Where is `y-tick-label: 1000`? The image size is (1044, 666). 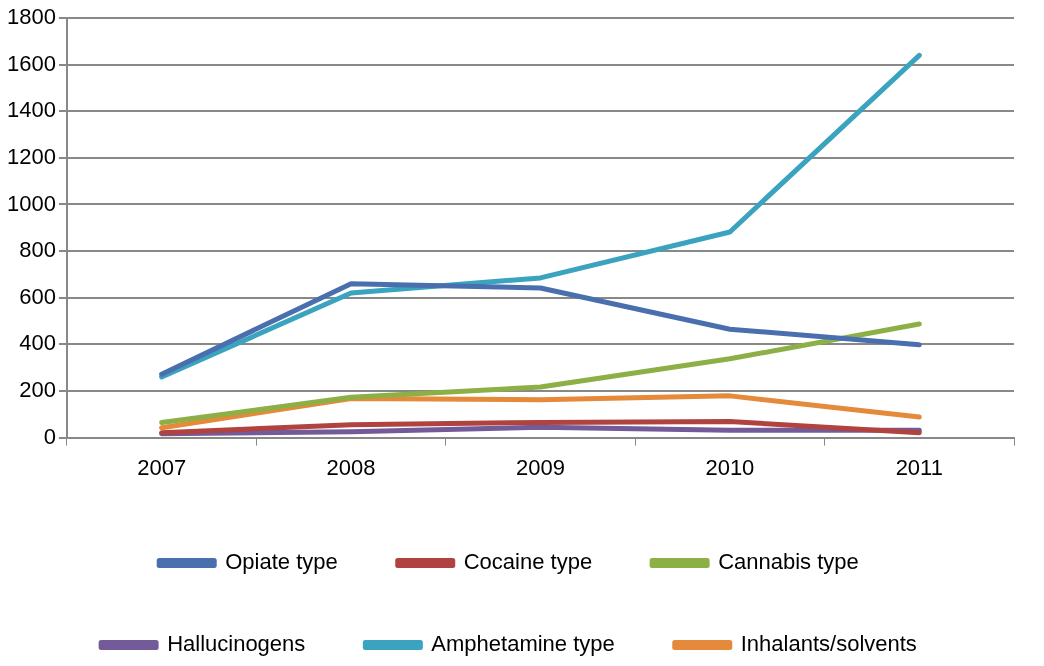
y-tick-label: 1000 is located at coordinates (31, 203).